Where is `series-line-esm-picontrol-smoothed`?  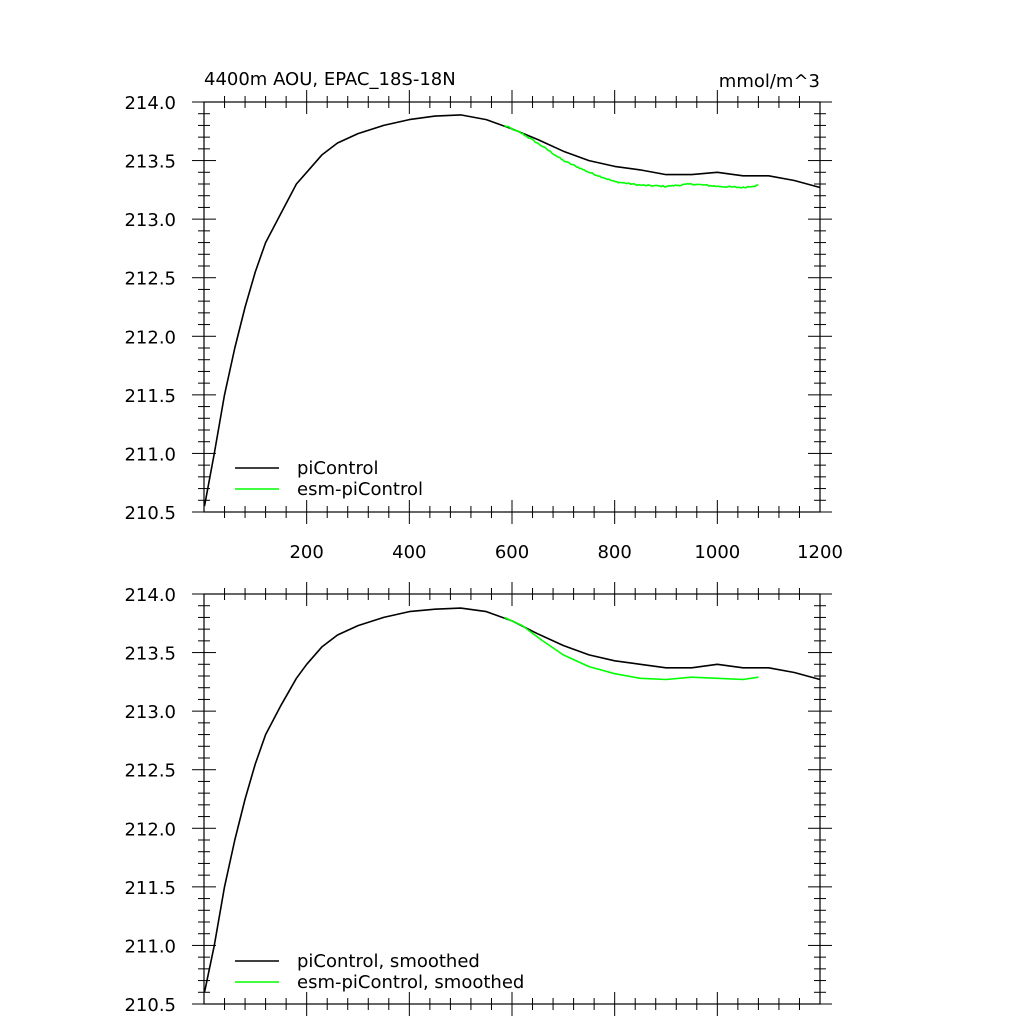 series-line-esm-picontrol-smoothed is located at coordinates (631, 648).